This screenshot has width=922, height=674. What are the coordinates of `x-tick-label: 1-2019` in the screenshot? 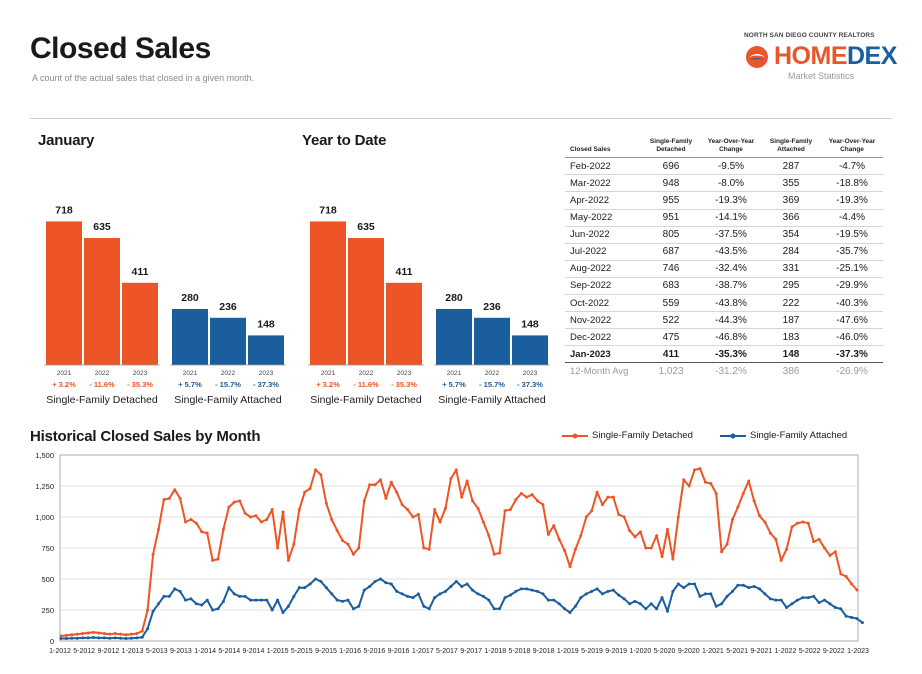 It's located at (568, 651).